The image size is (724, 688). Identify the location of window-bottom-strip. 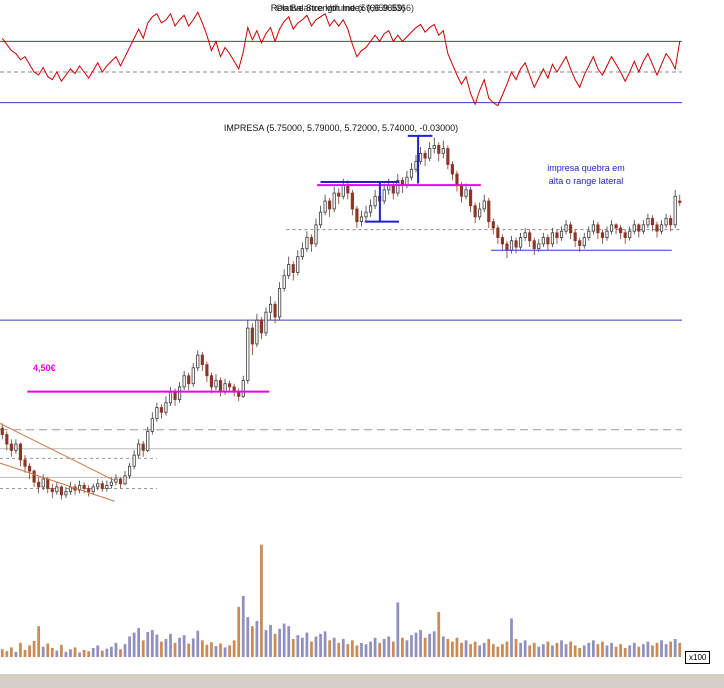
(362, 681).